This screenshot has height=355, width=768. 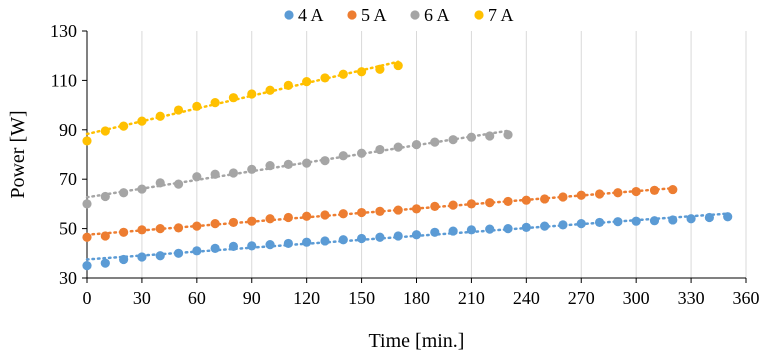 What do you see at coordinates (636, 298) in the screenshot?
I see `x-tick-label: 300` at bounding box center [636, 298].